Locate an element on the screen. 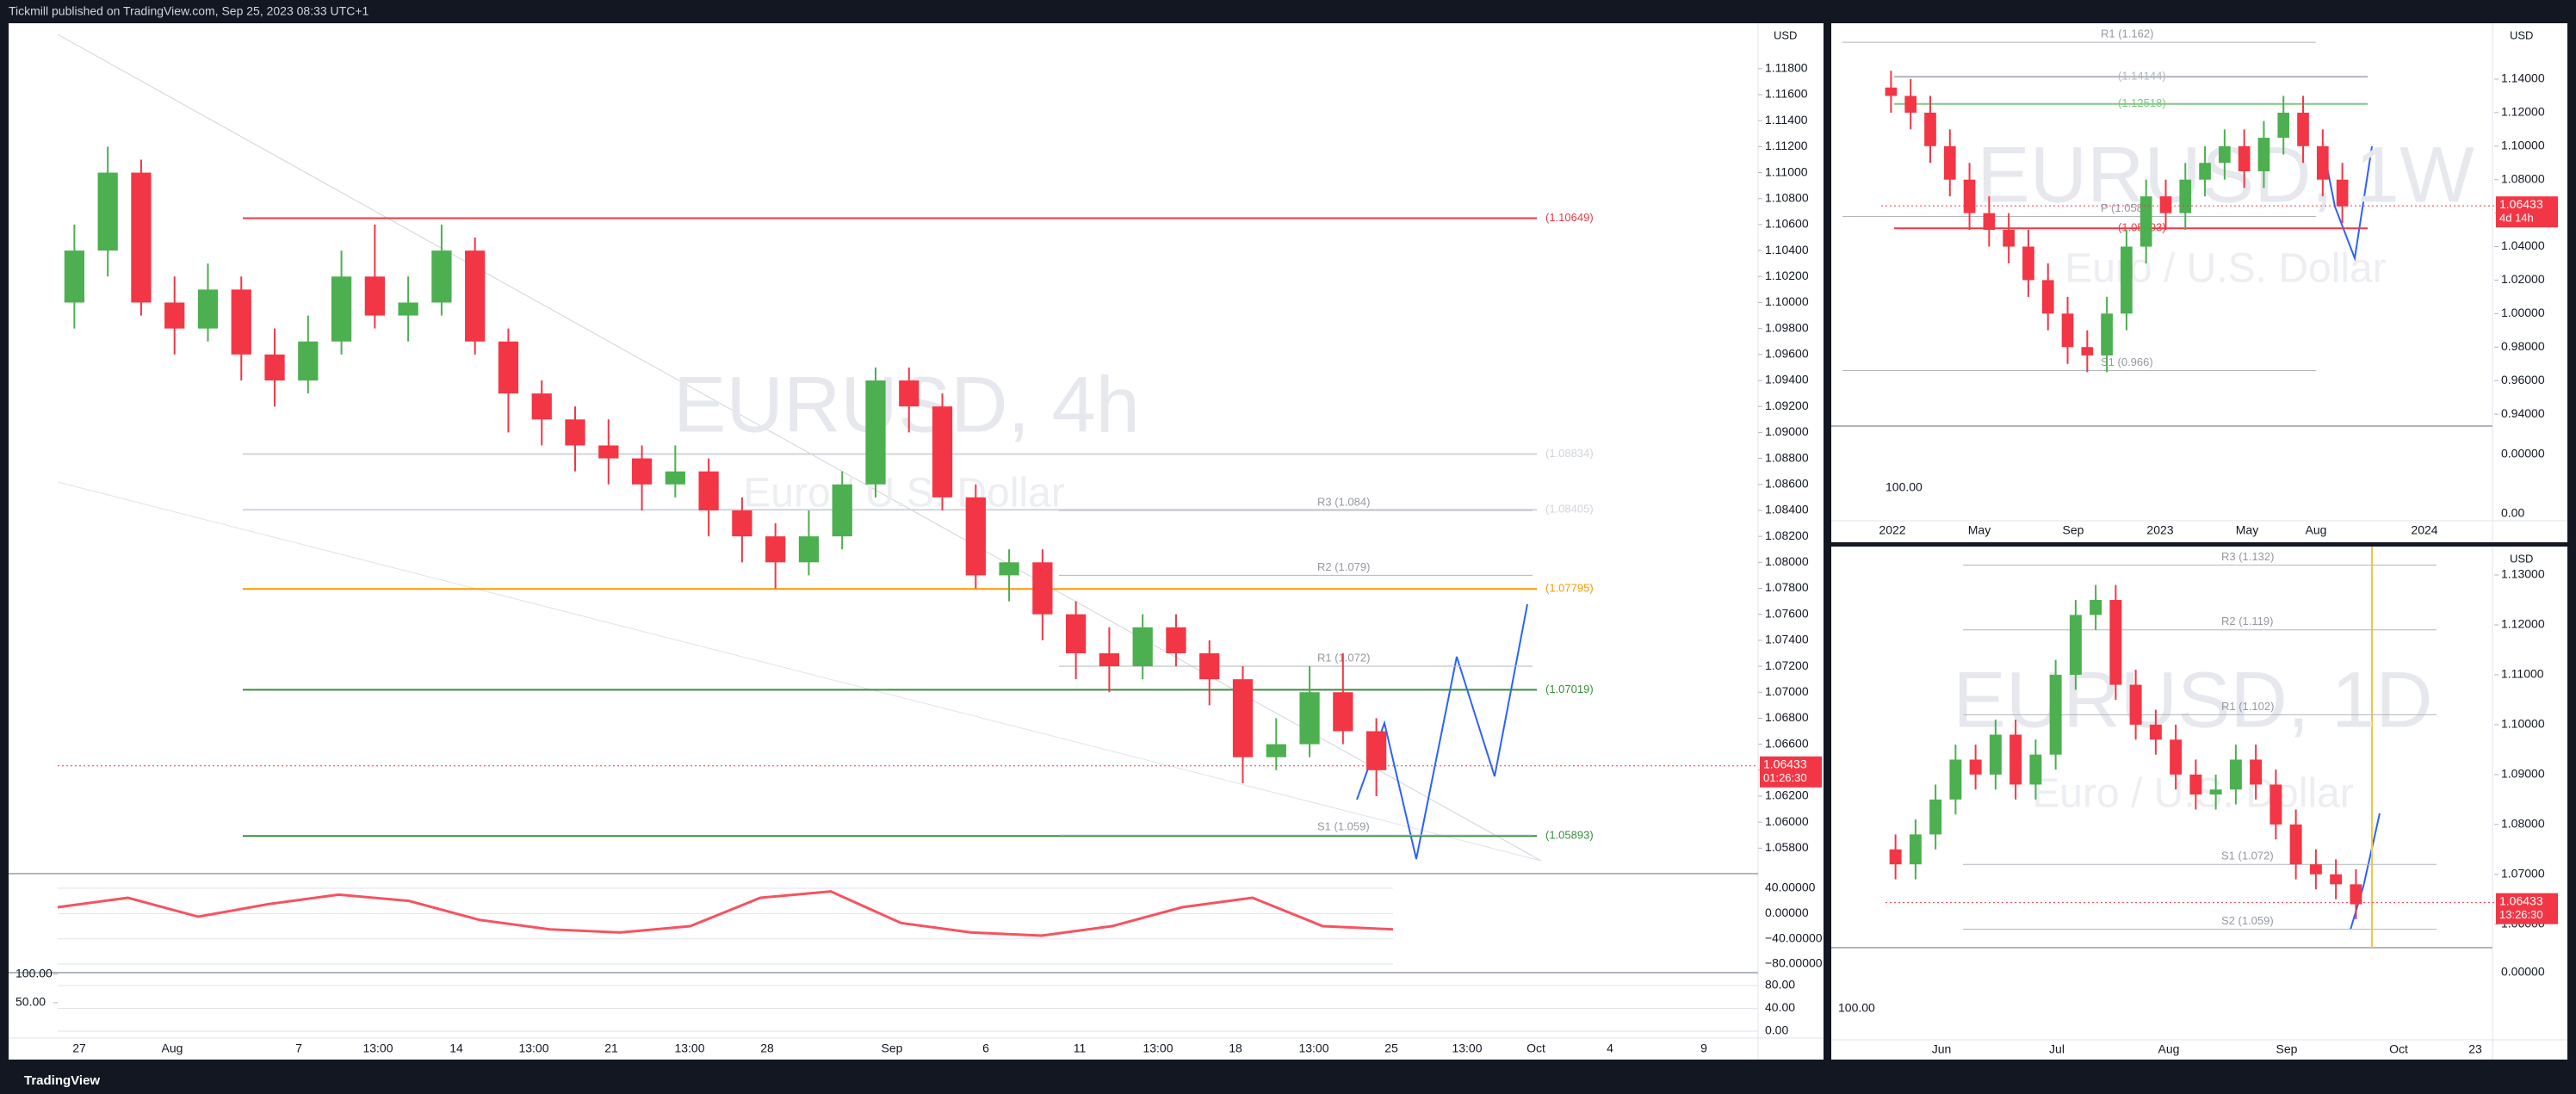 Image resolution: width=2576 pixels, height=1094 pixels. price-tick-label: 1.11400 is located at coordinates (1786, 120).